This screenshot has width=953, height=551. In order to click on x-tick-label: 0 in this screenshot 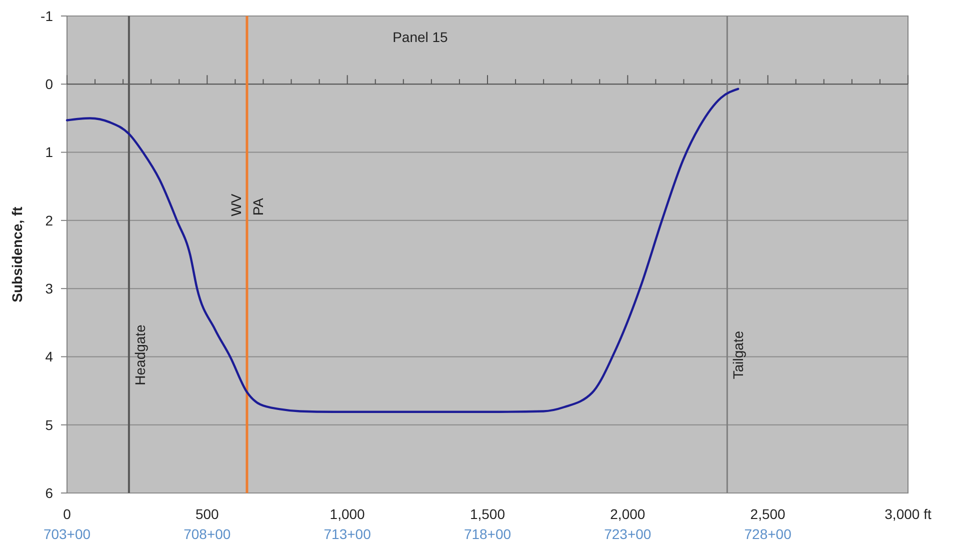, I will do `click(67, 514)`.